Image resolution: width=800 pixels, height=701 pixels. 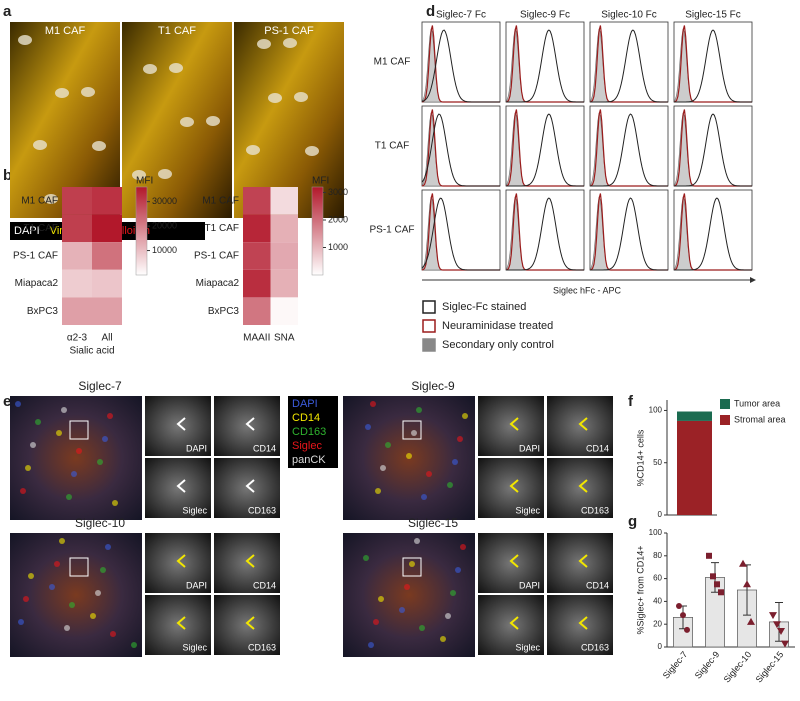 I want to click on inset-label: Siglec, so click(x=194, y=647).